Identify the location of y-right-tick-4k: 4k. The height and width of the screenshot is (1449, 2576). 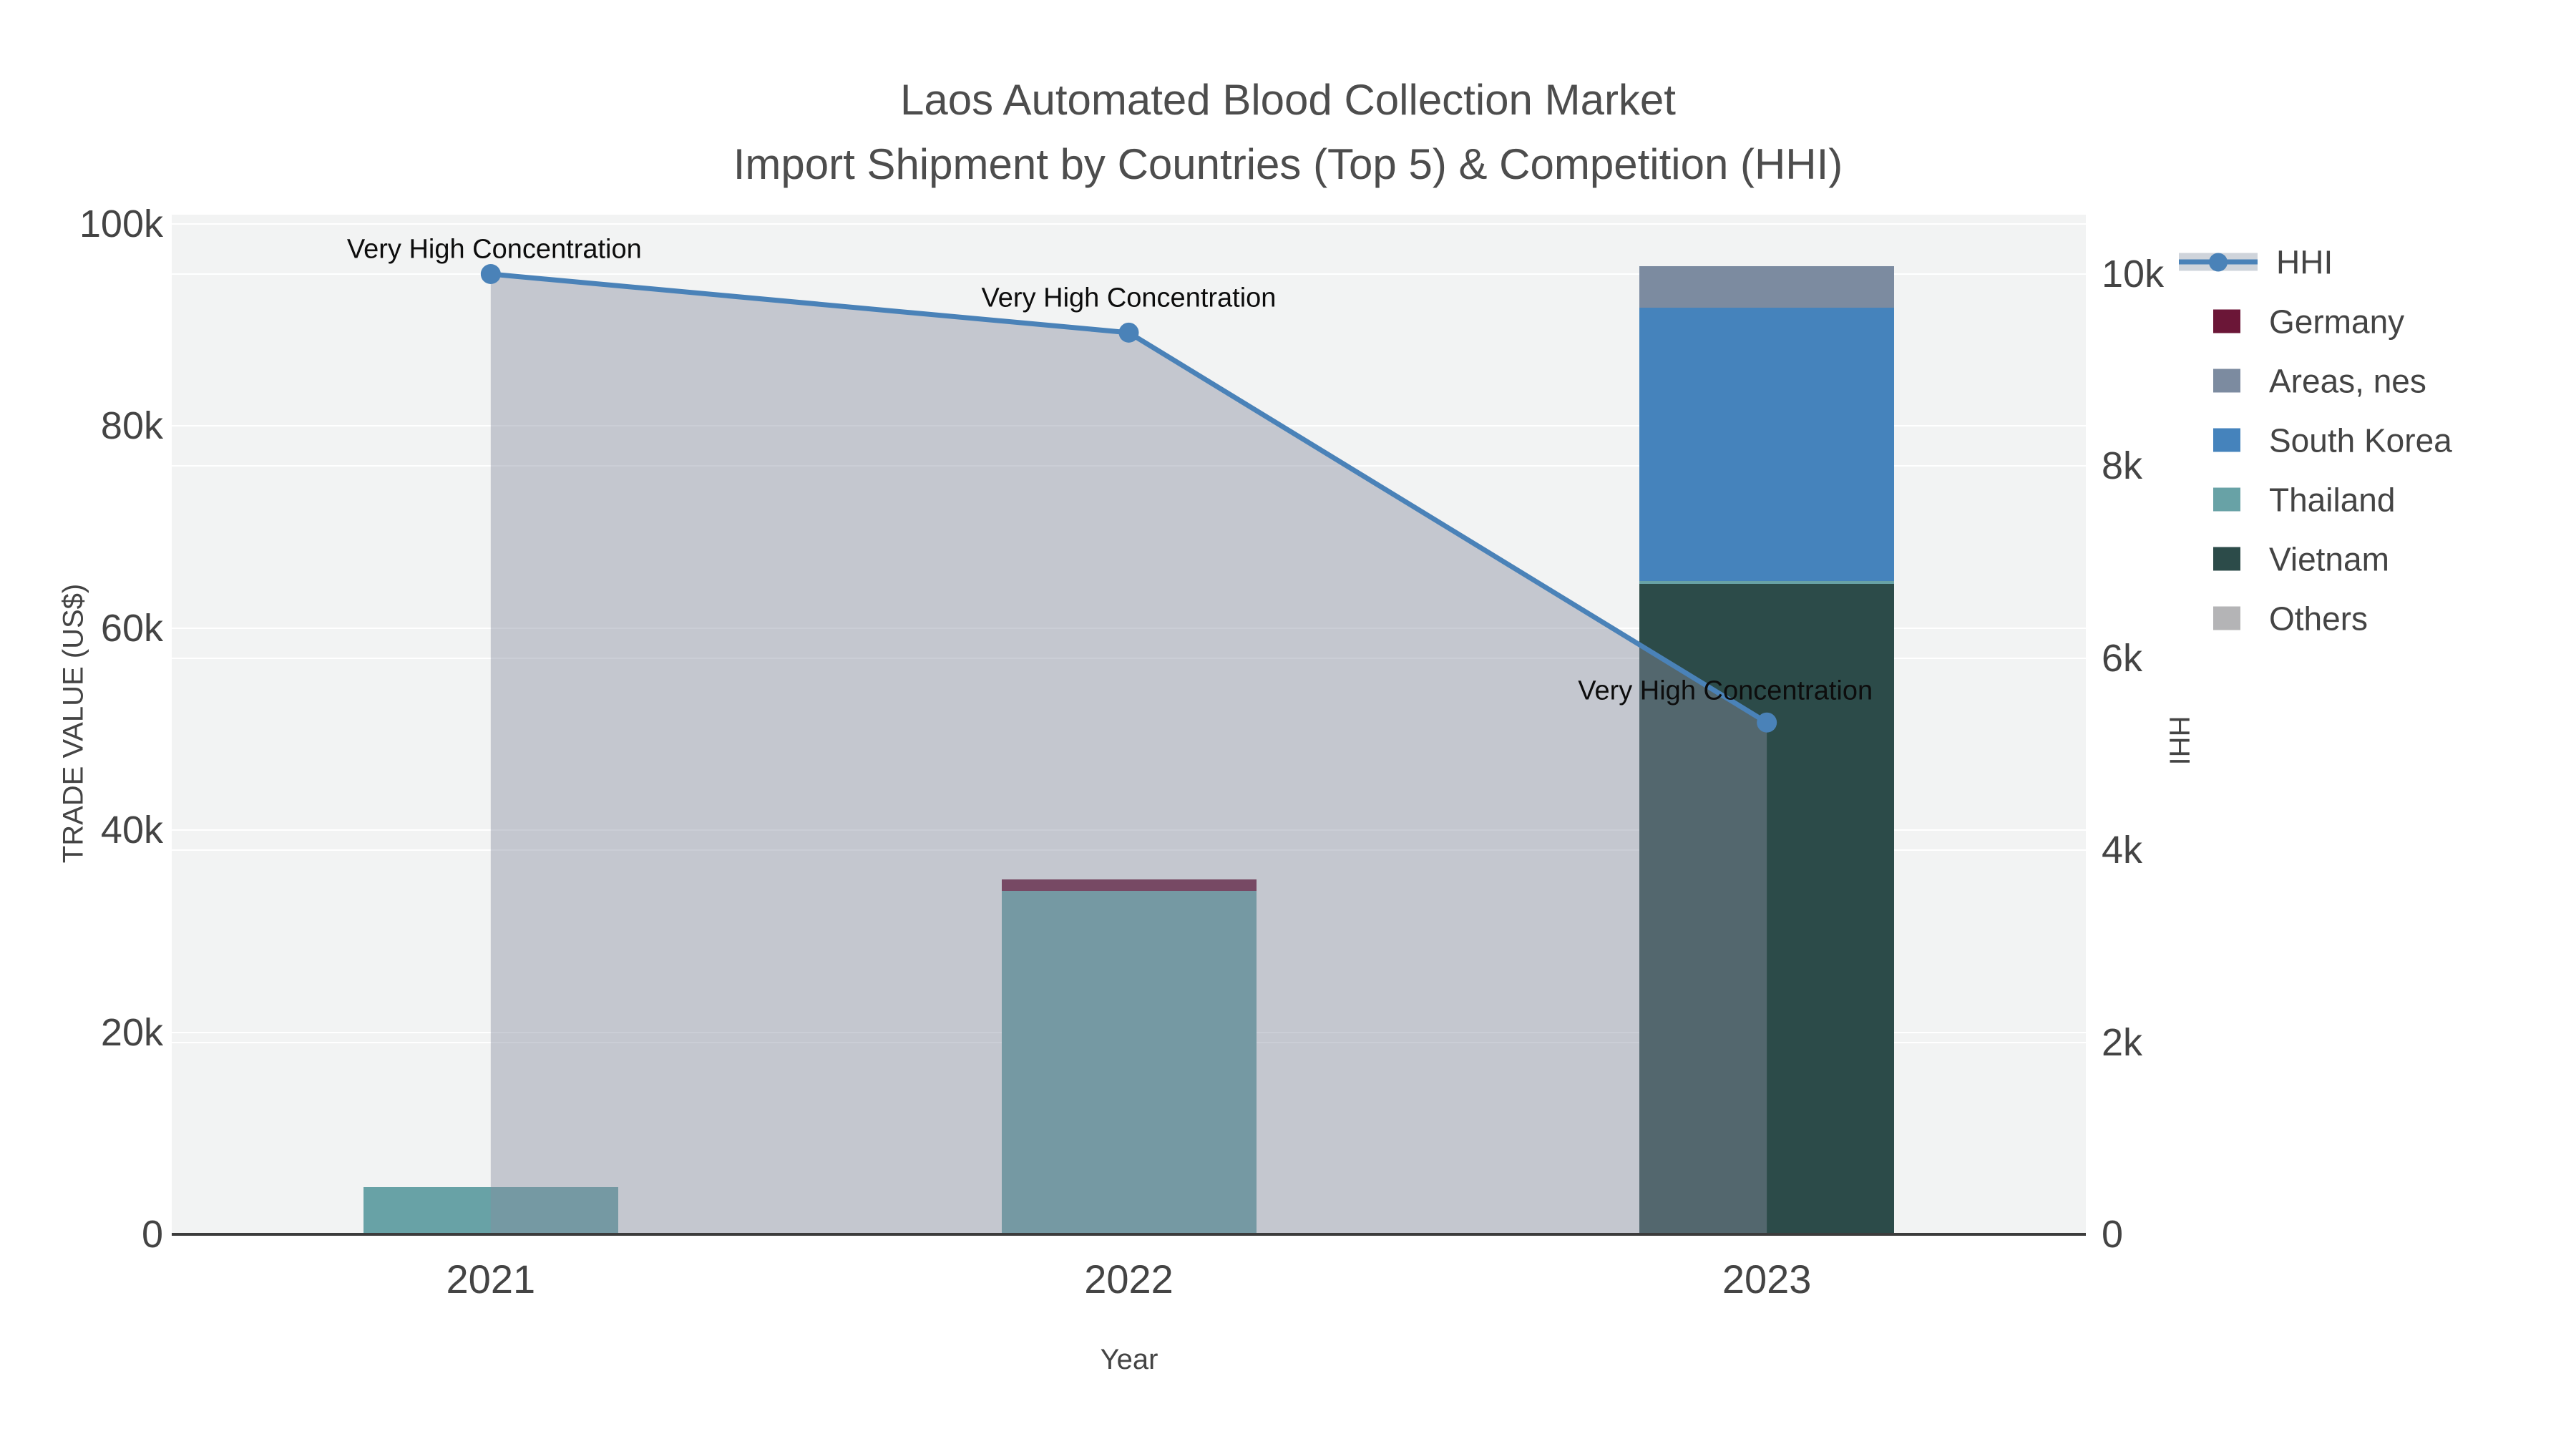
(2122, 850).